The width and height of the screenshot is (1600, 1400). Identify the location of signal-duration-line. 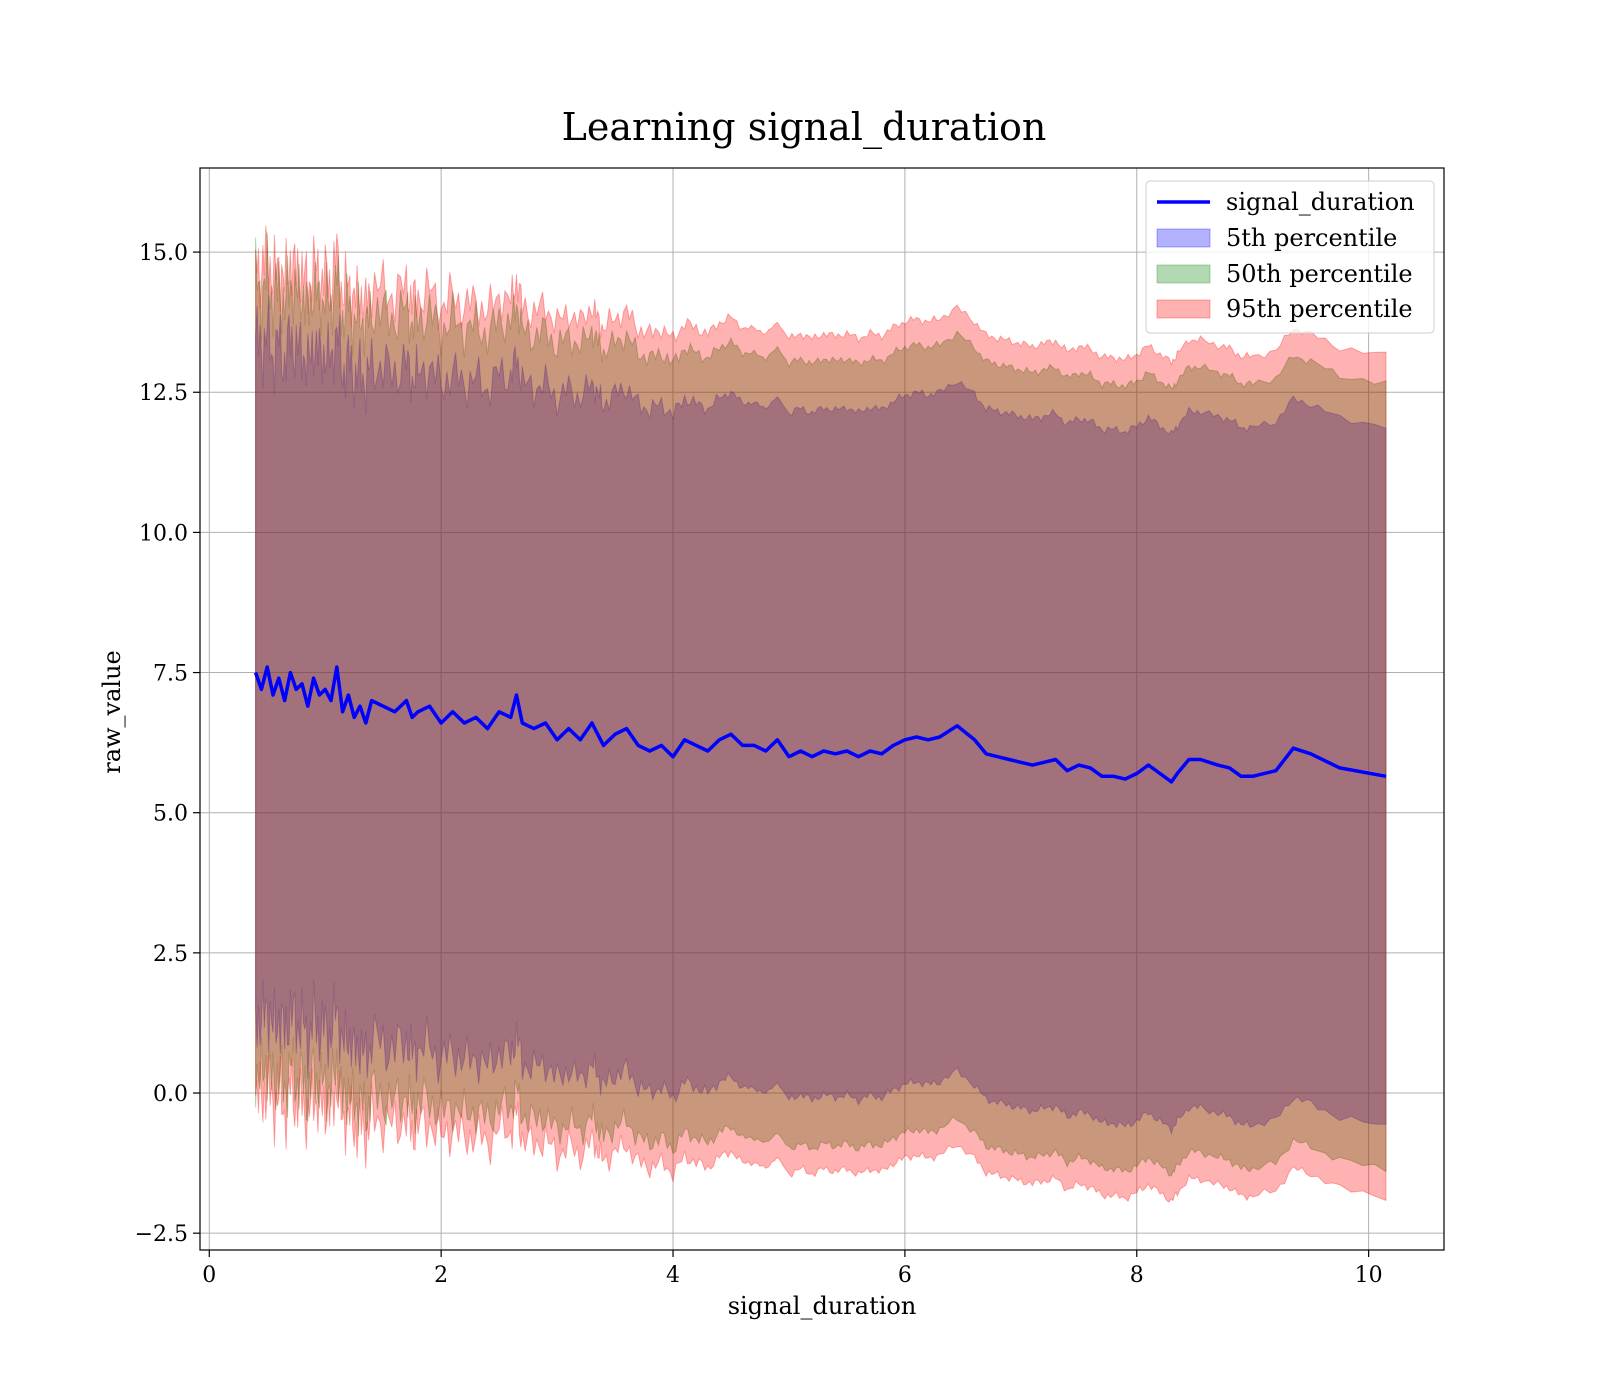
(820, 724).